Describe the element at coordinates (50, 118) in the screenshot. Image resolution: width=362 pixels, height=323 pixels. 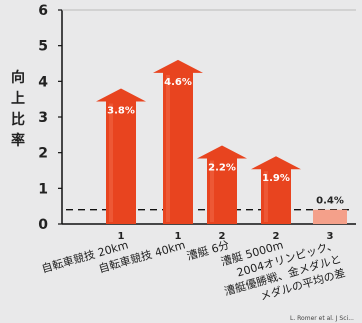
I see `y-axis-ticks: 0 1 2 3 4 5 6` at that location.